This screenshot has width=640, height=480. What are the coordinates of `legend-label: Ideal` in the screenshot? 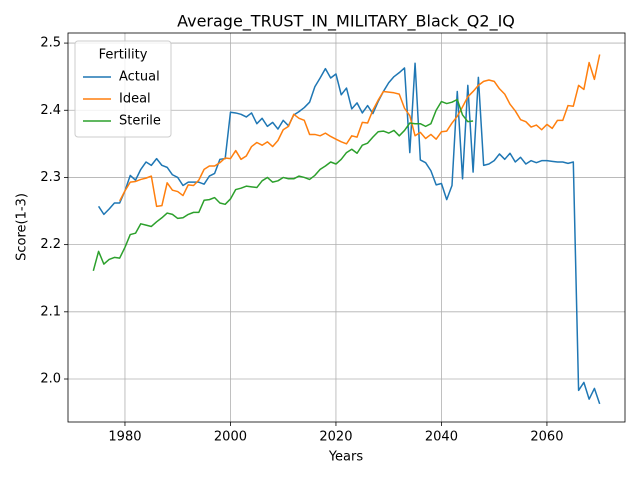 It's located at (135, 99).